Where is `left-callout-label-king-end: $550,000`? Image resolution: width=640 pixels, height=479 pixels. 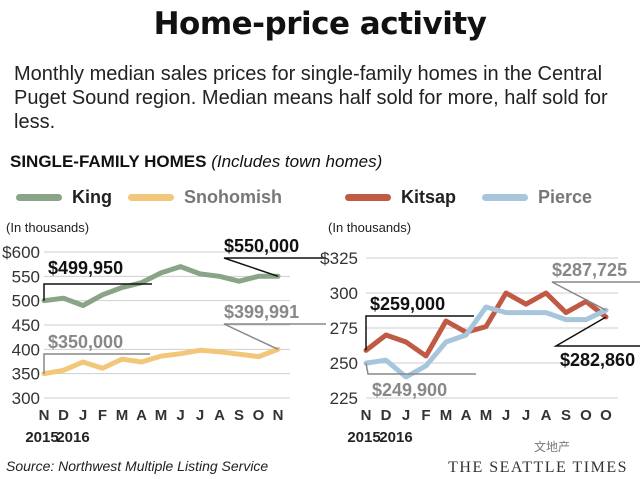 left-callout-label-king-end: $550,000 is located at coordinates (261, 246).